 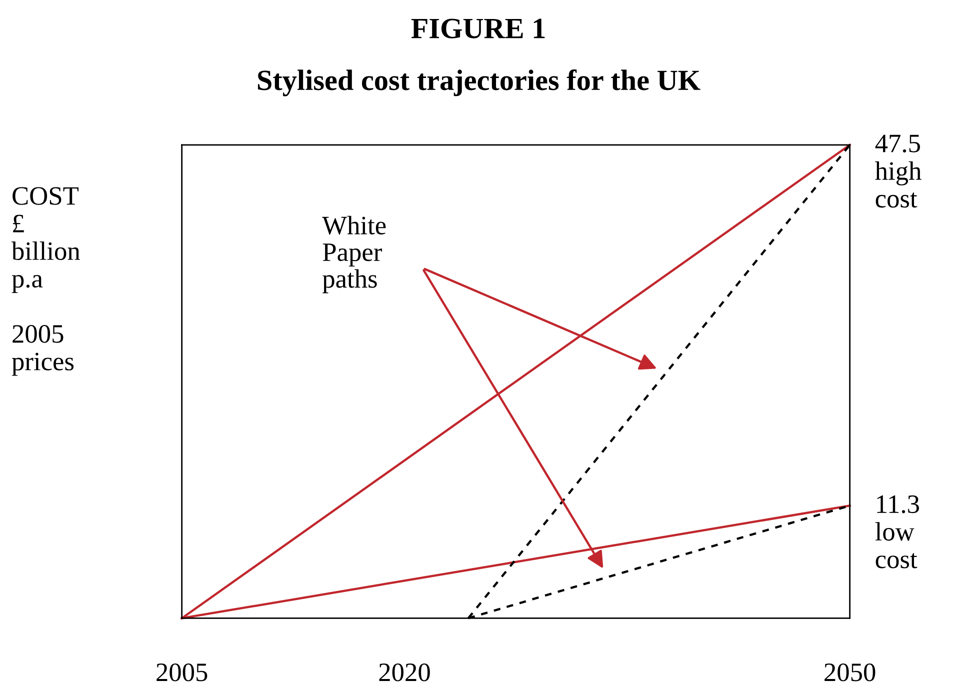 What do you see at coordinates (898, 184) in the screenshot?
I see `series-label: high cost` at bounding box center [898, 184].